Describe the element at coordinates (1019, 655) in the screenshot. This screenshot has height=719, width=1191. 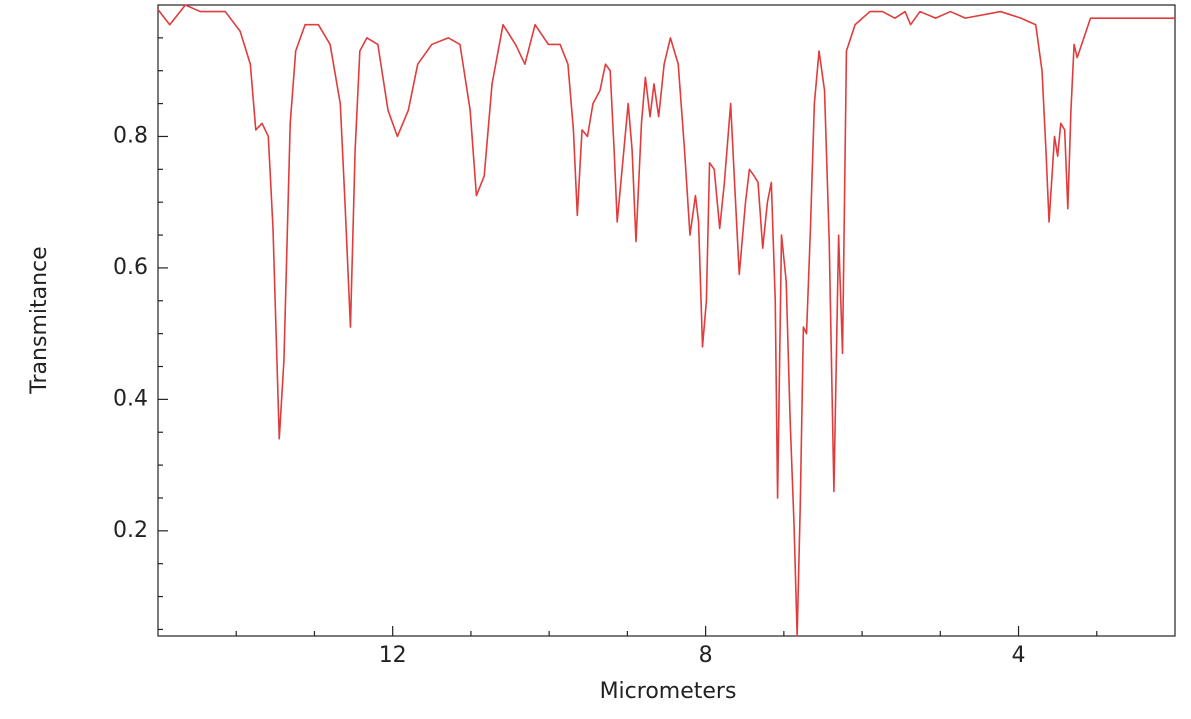
I see `x-tick-label: 4` at that location.